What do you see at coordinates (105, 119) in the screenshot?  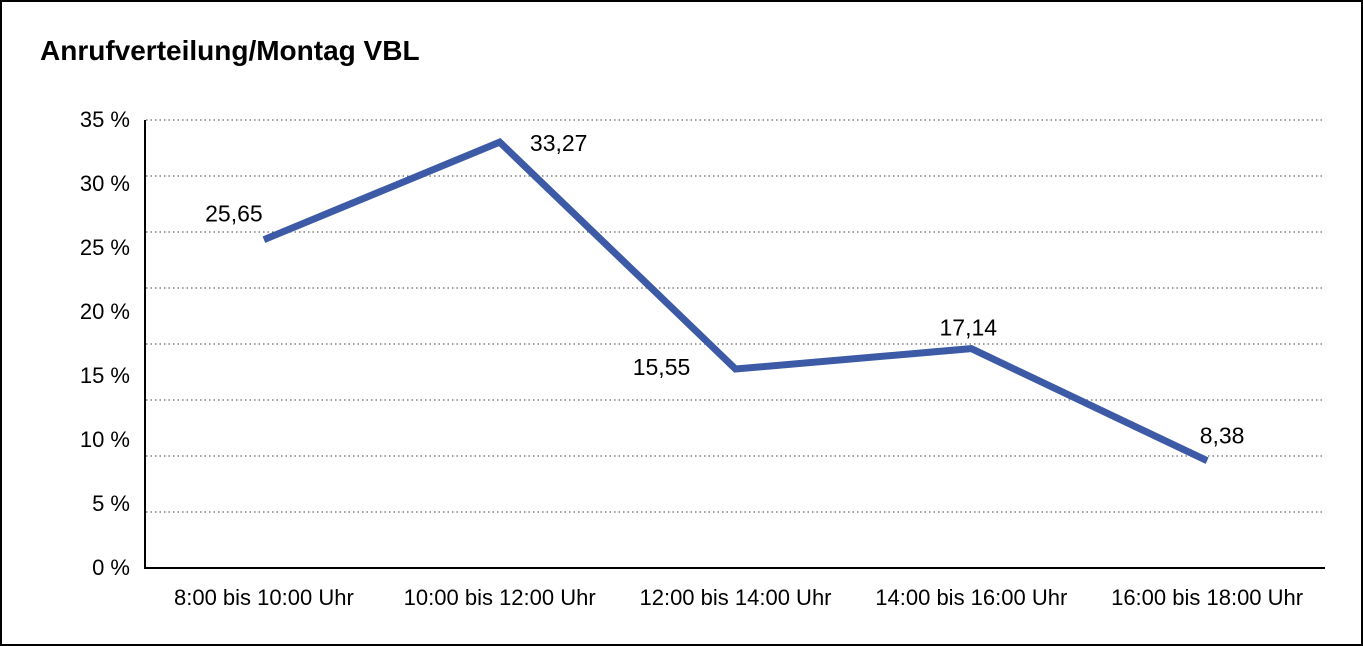 I see `y-axis-tick-label: 35 %` at bounding box center [105, 119].